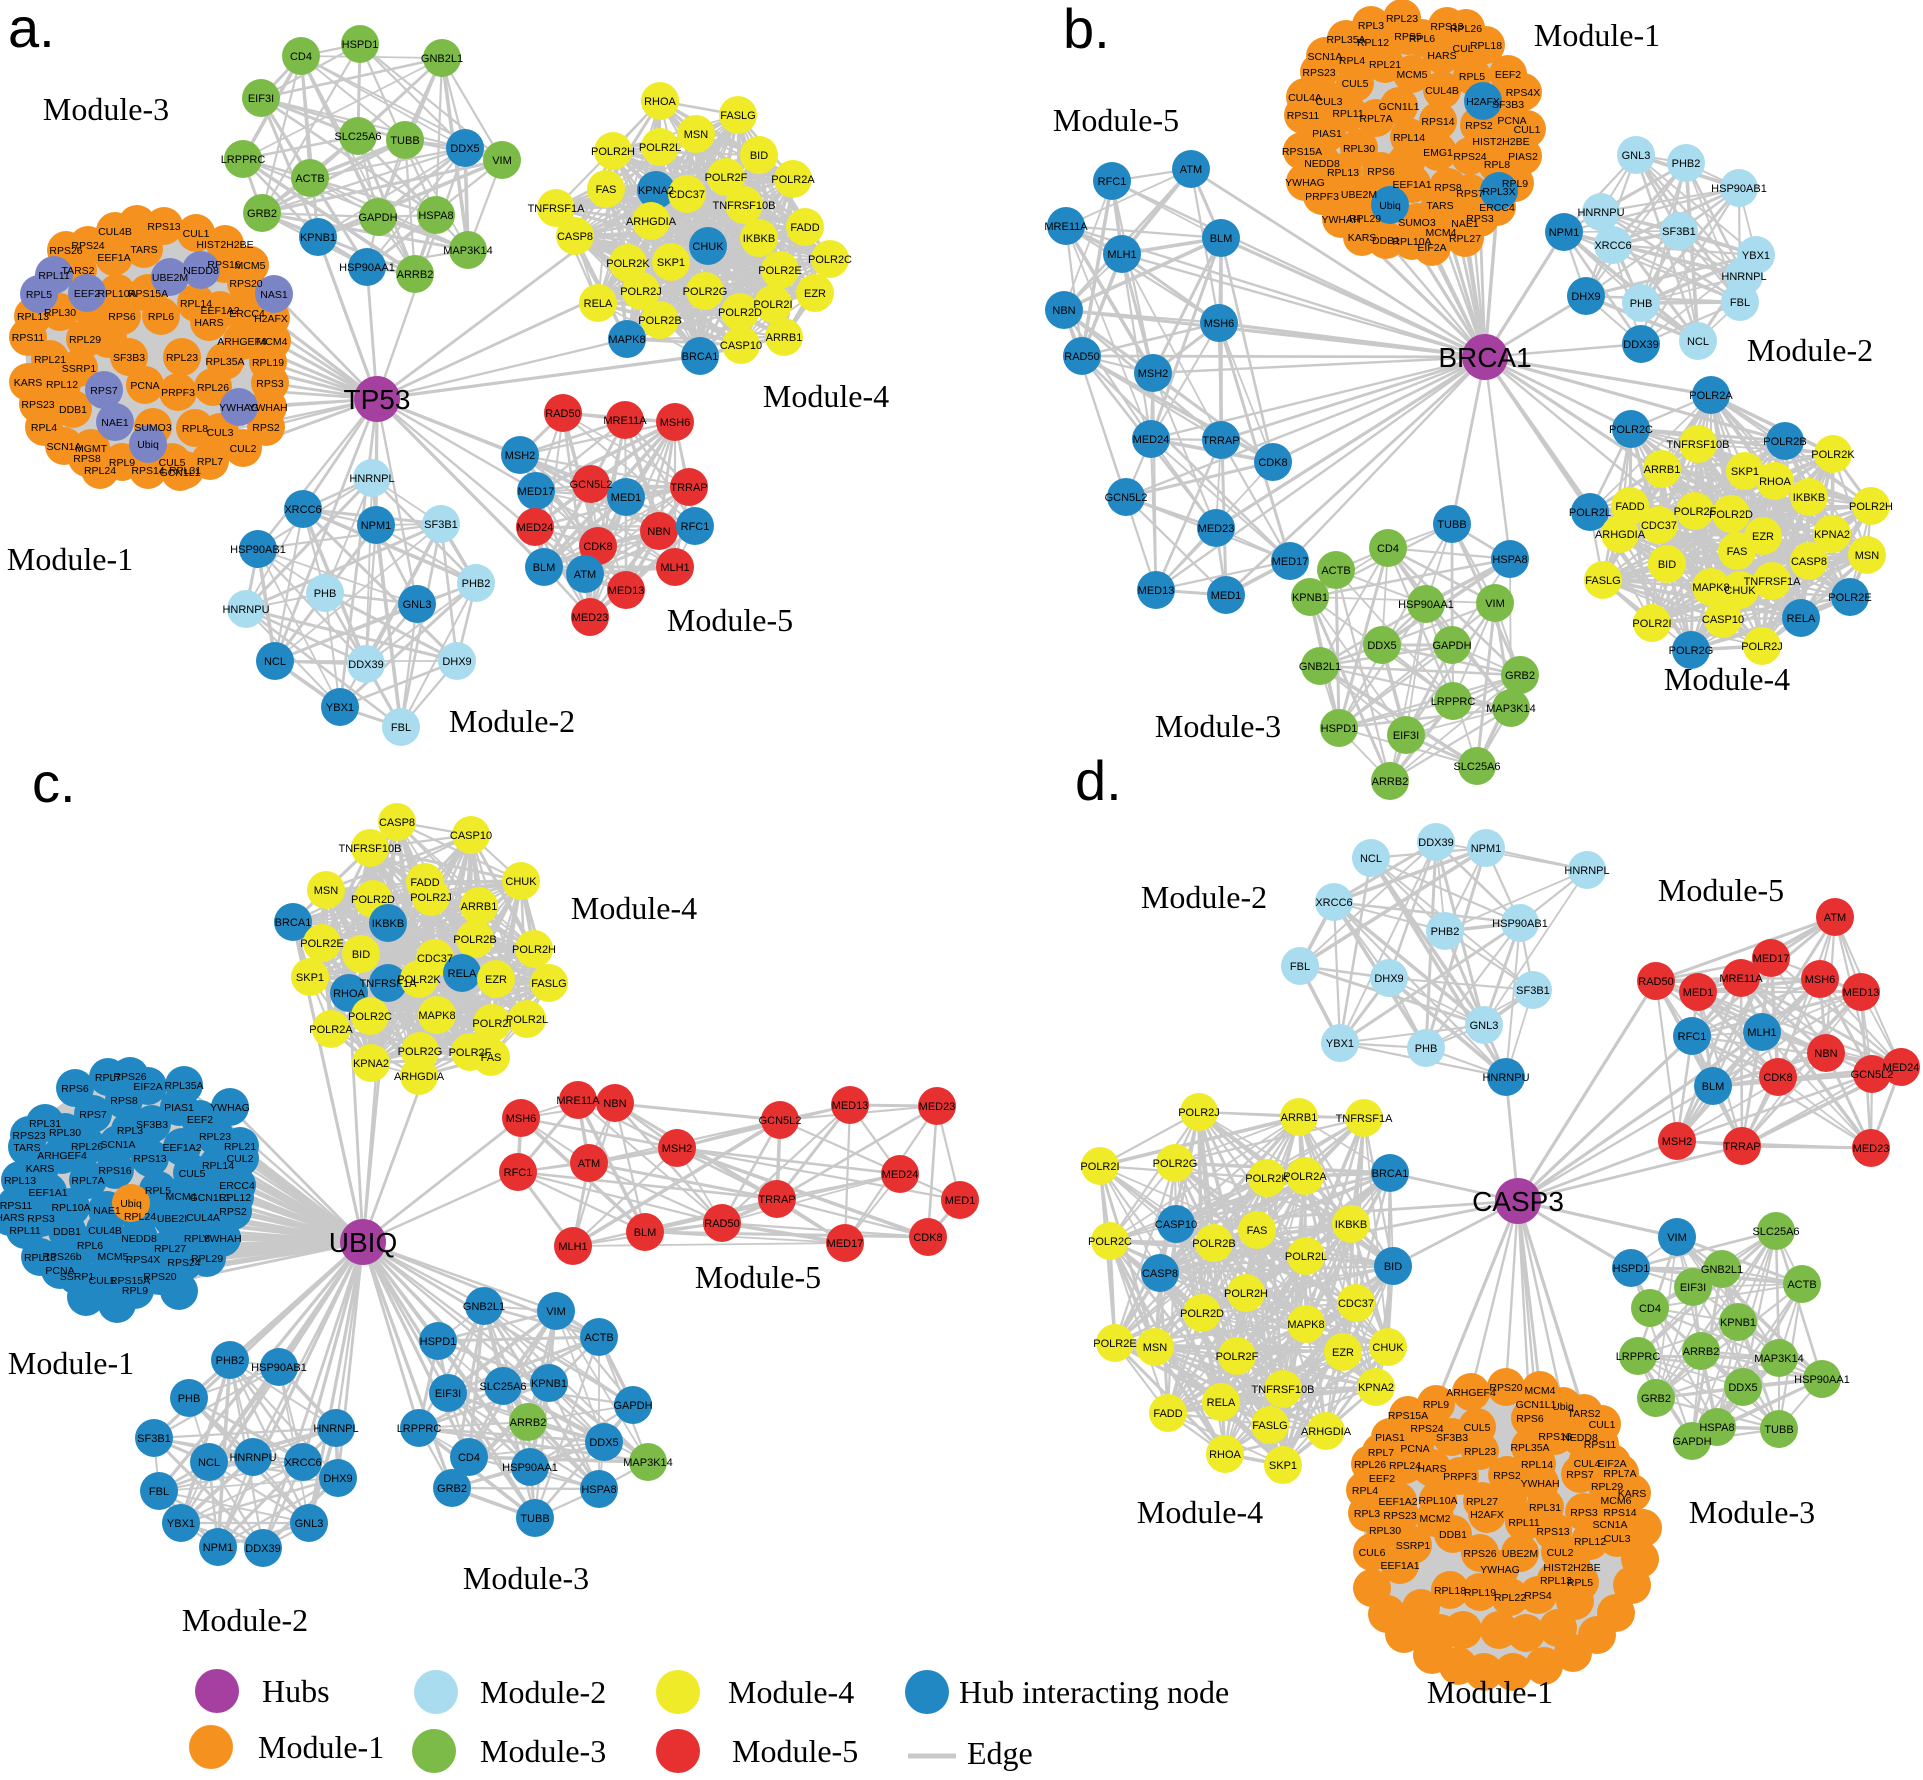 The width and height of the screenshot is (1923, 1780). What do you see at coordinates (108, 1078) in the screenshot?
I see `svg-text: RPL7` at bounding box center [108, 1078].